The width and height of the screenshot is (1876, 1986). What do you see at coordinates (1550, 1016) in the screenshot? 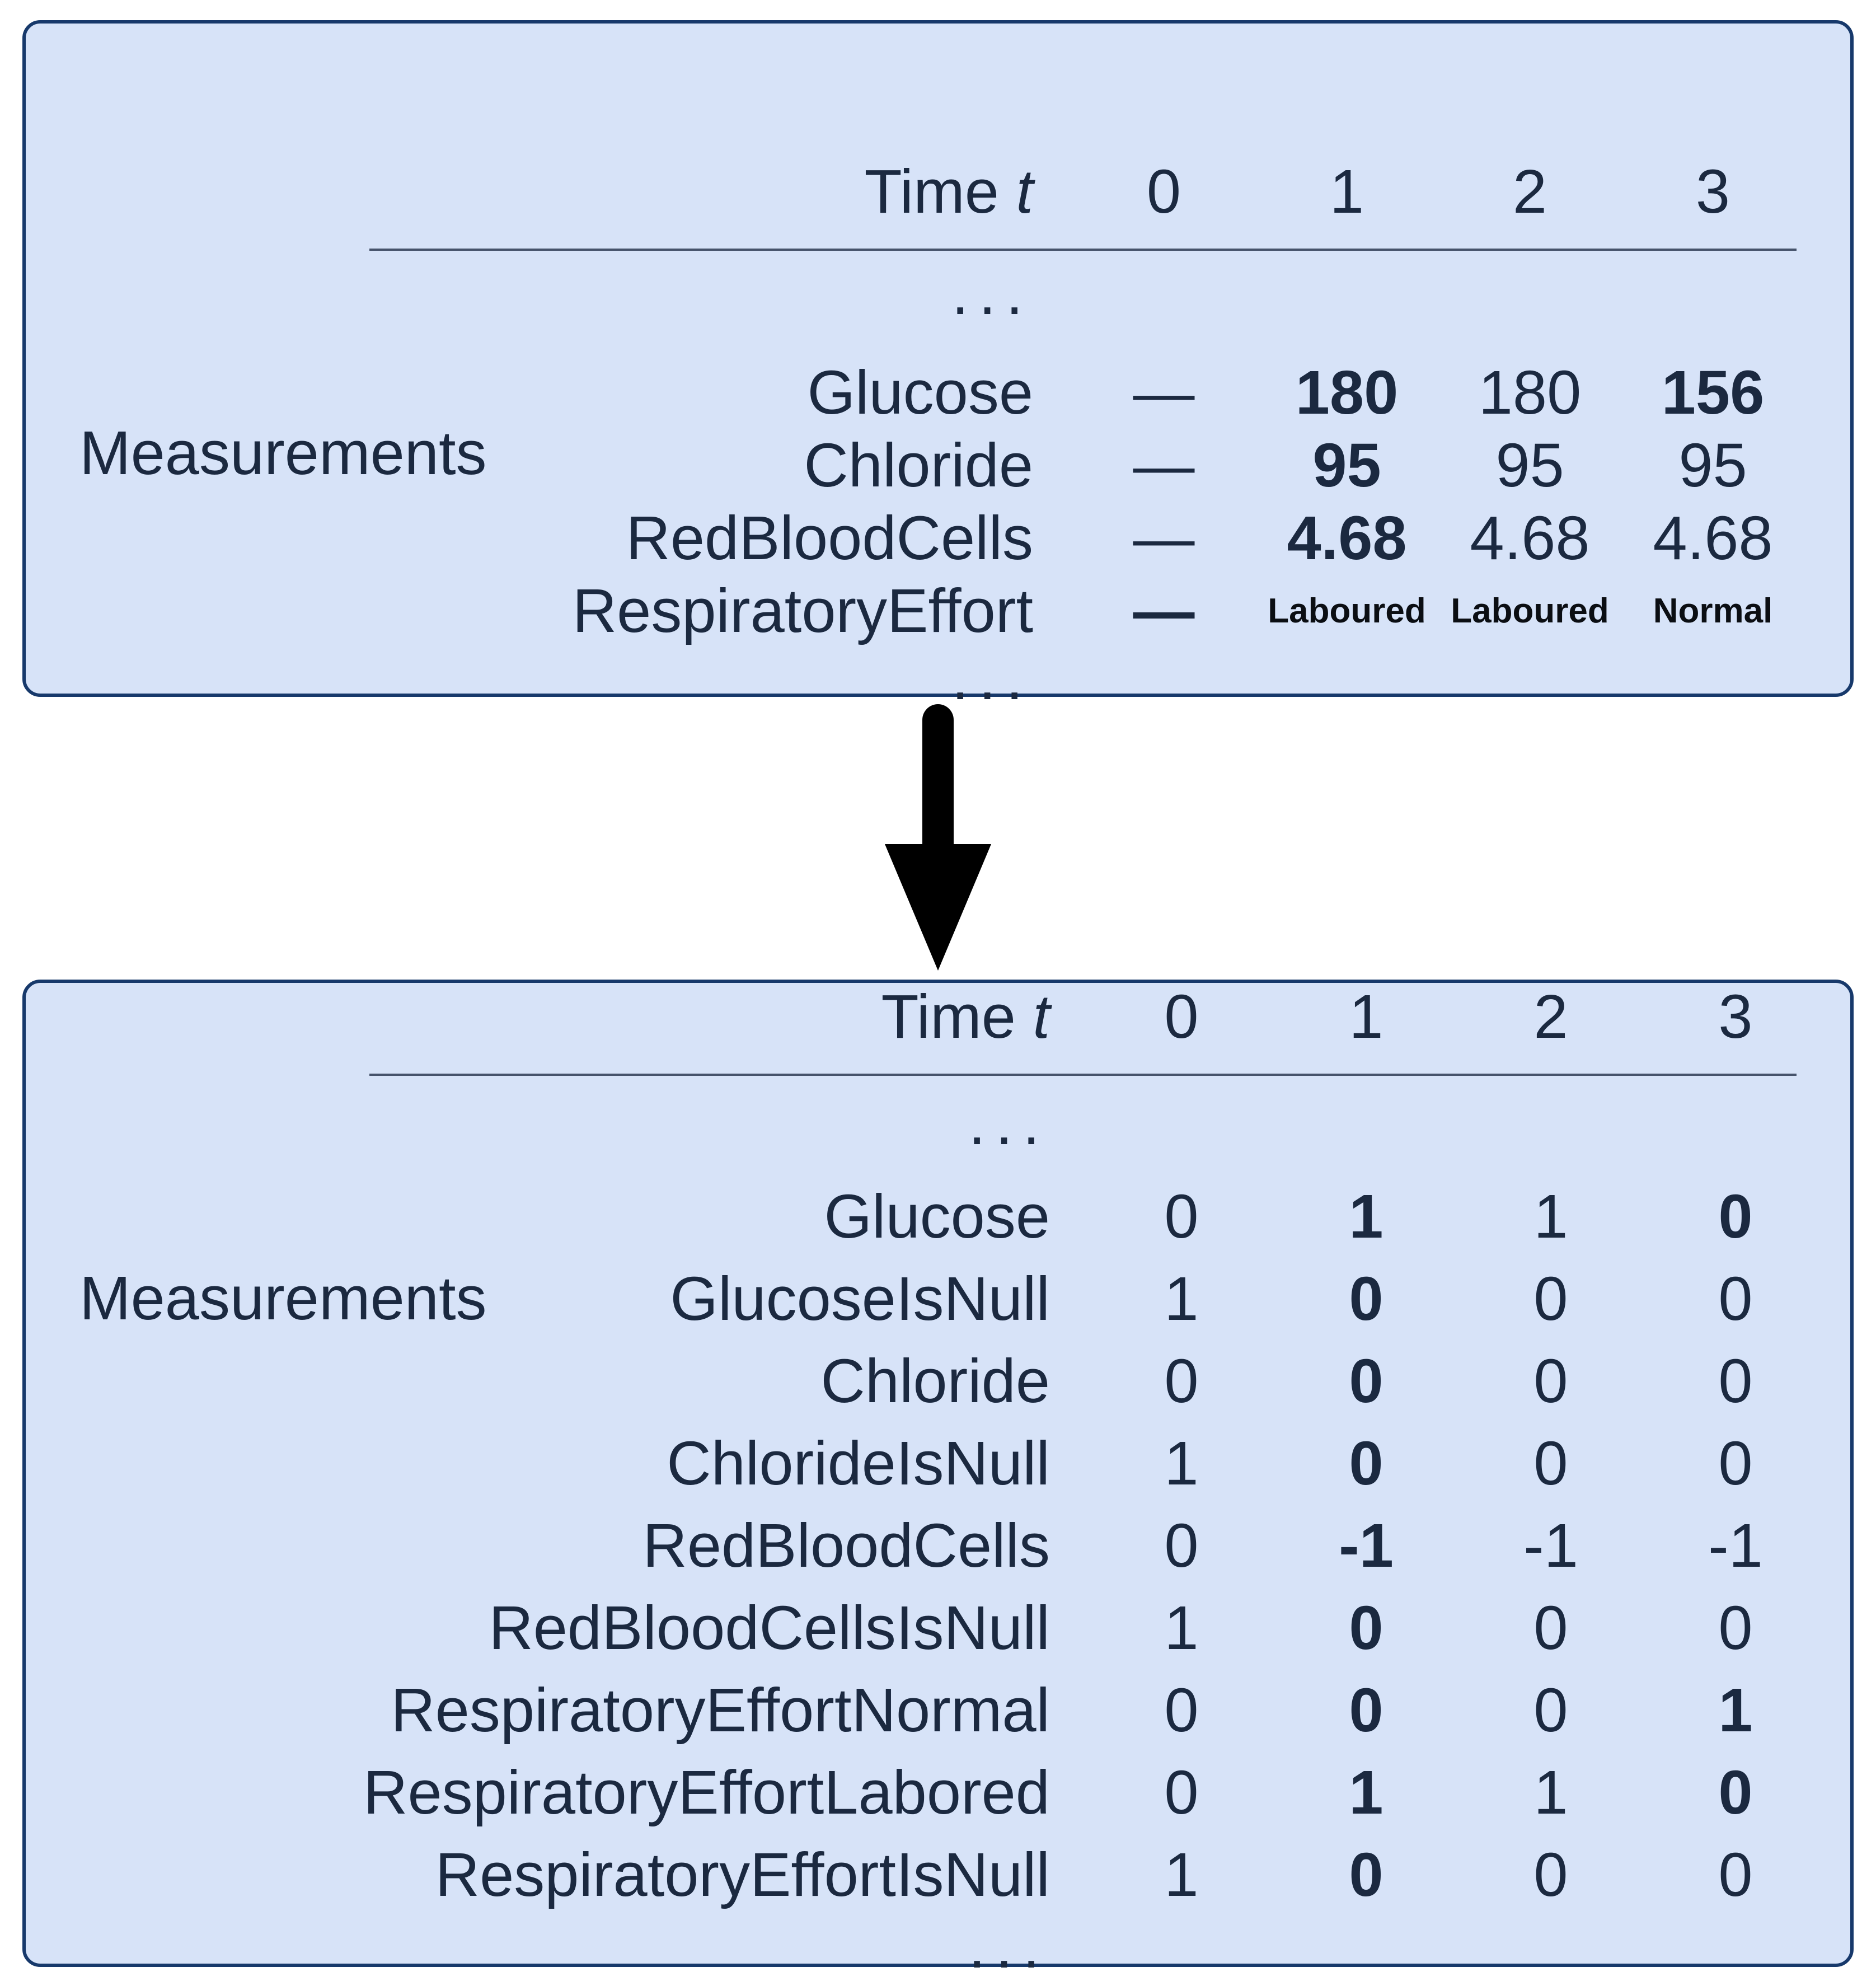
I see `encoded-col-header-2: 2` at bounding box center [1550, 1016].